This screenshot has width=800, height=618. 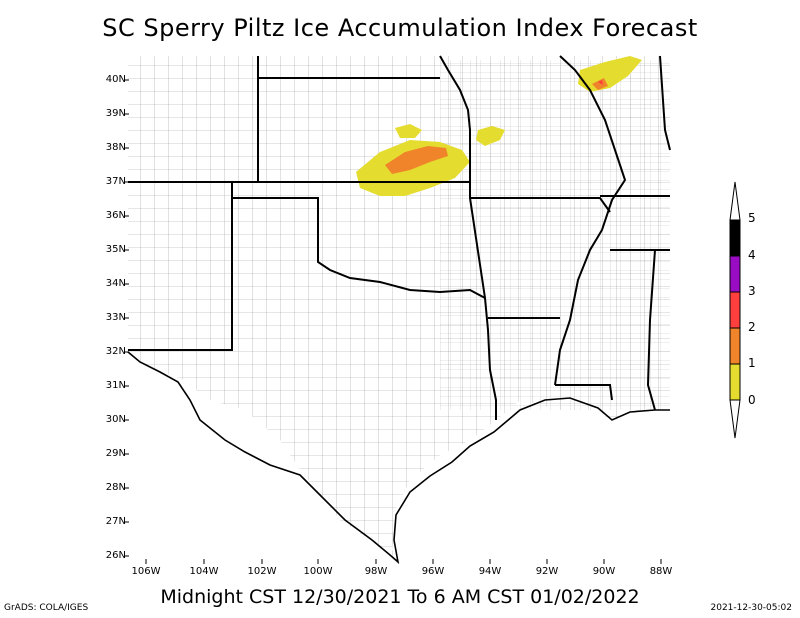 What do you see at coordinates (115, 79) in the screenshot?
I see `lat-label: 40N` at bounding box center [115, 79].